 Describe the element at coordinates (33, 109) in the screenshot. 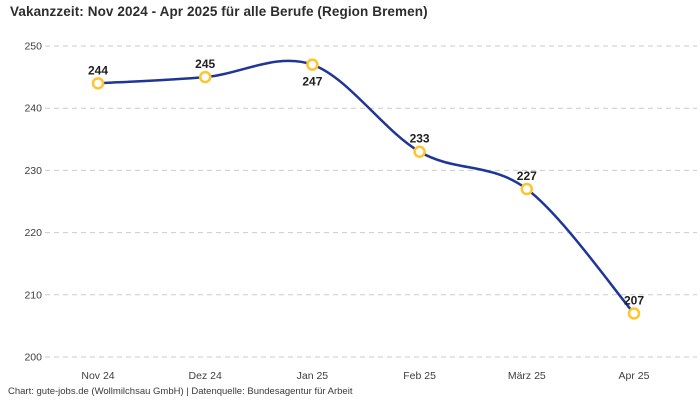

I see `y-tick-label: 240` at that location.